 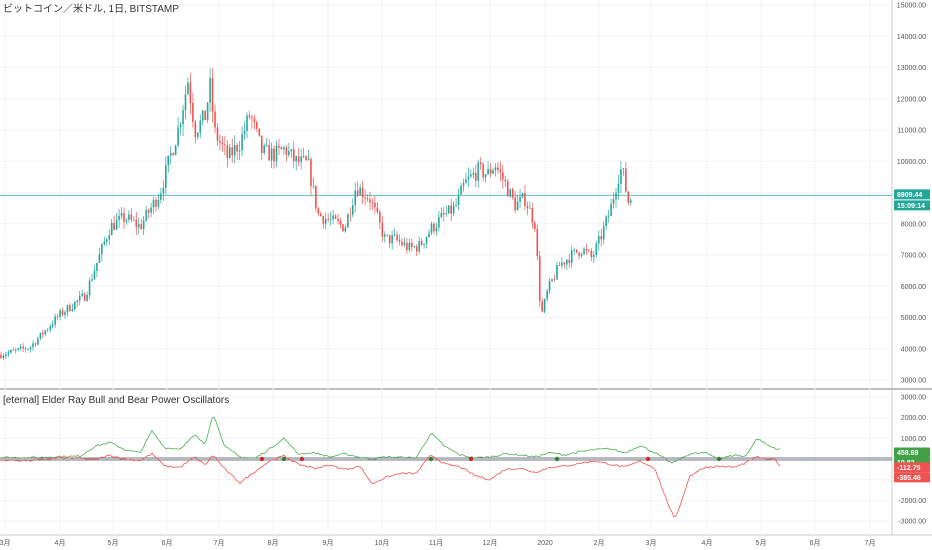 What do you see at coordinates (328, 543) in the screenshot?
I see `time-tick-label: 9月` at bounding box center [328, 543].